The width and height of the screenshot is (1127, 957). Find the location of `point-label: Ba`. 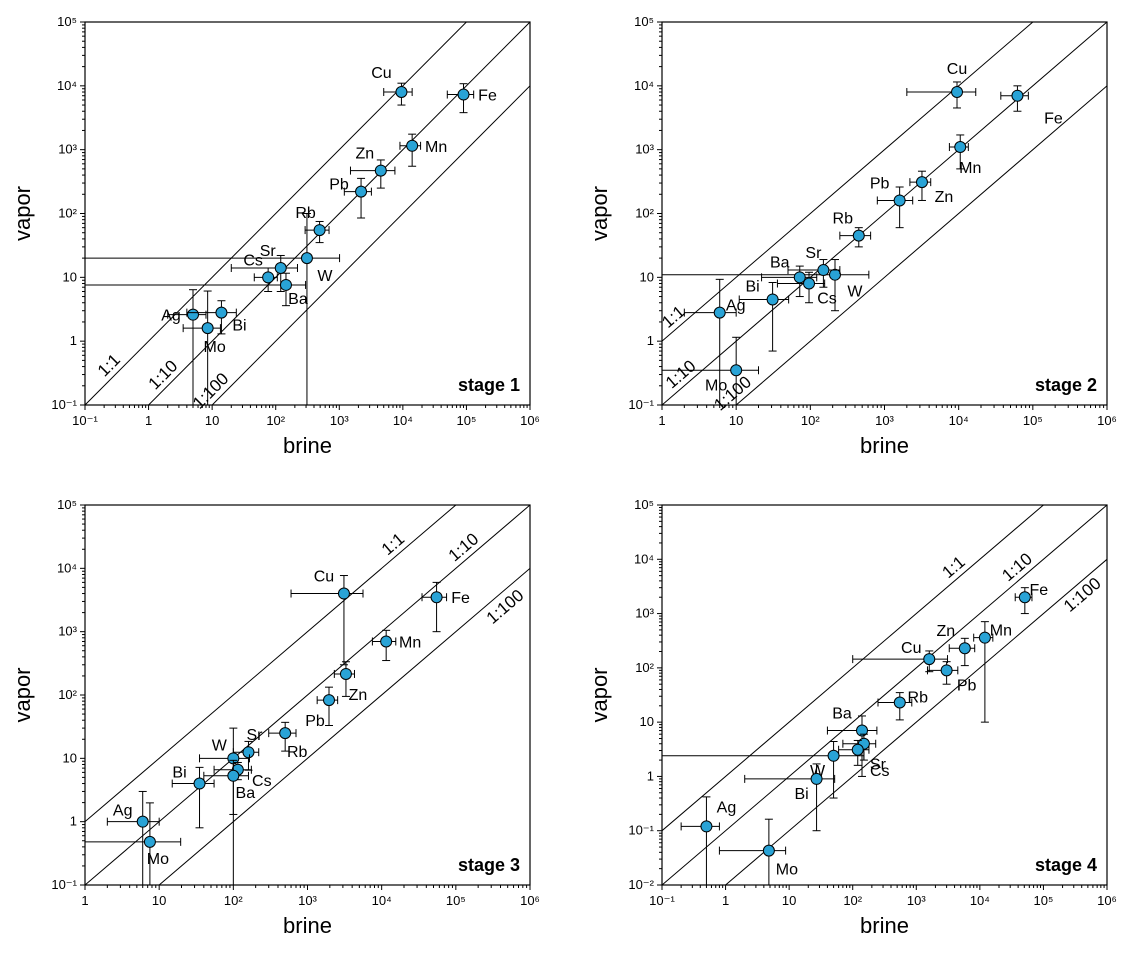

point-label: Ba is located at coordinates (298, 299).